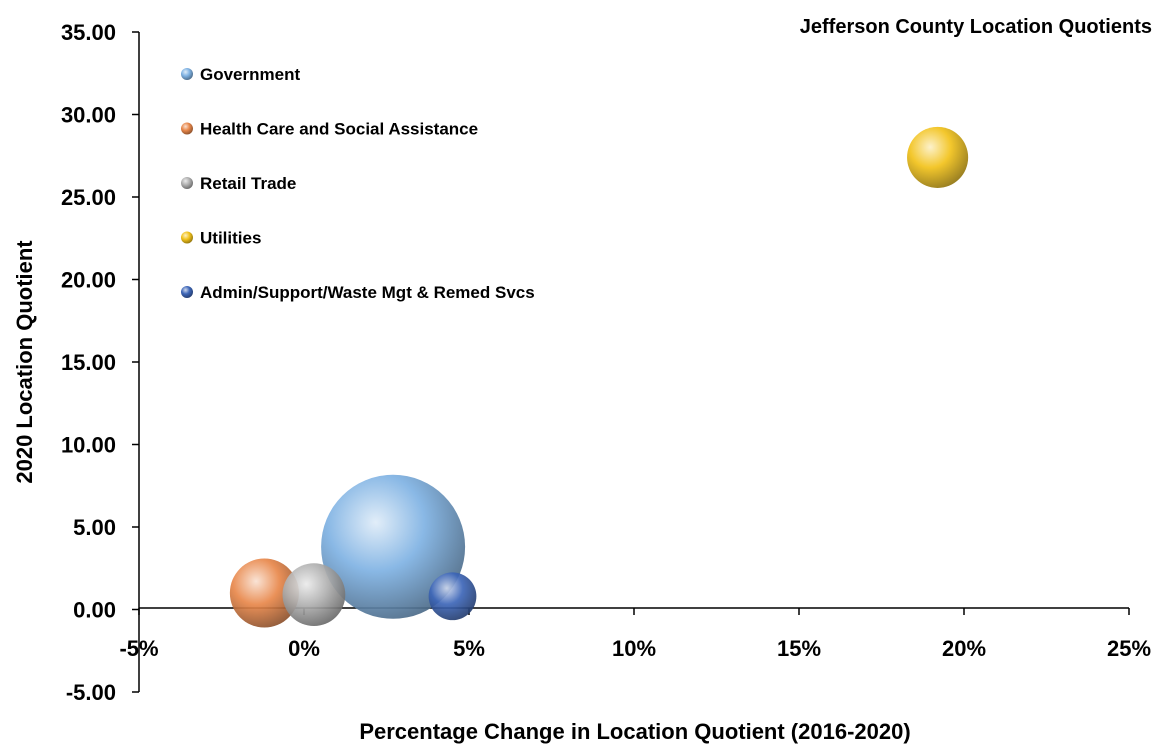  I want to click on legend-item: Utilities, so click(221, 238).